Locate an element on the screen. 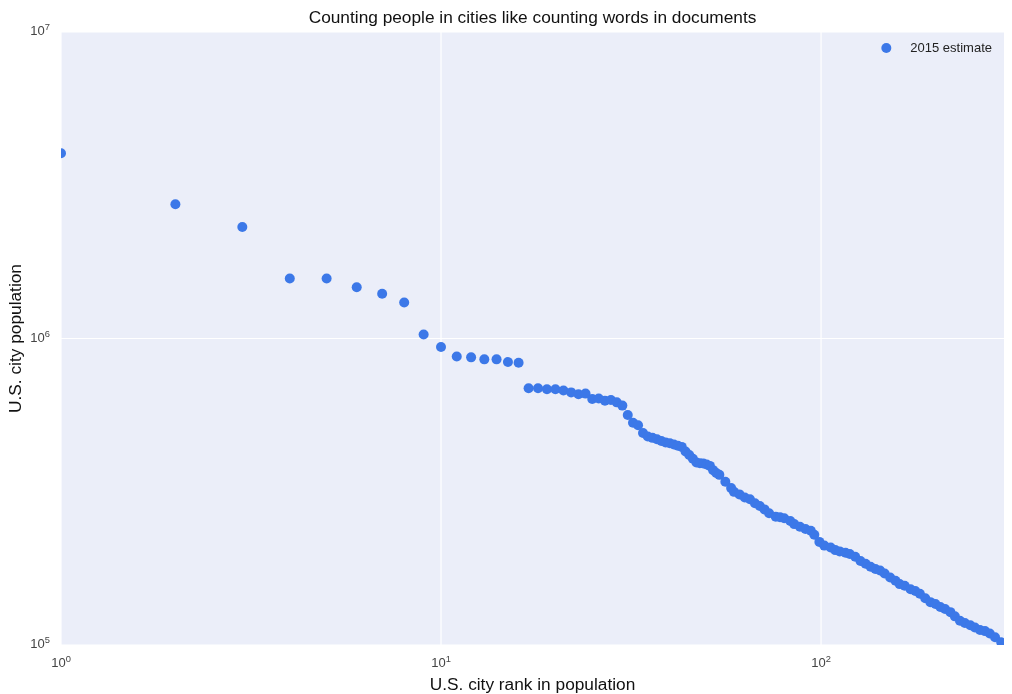 The width and height of the screenshot is (1012, 694). x-tick-label: 10$^{1}$ is located at coordinates (441, 662).